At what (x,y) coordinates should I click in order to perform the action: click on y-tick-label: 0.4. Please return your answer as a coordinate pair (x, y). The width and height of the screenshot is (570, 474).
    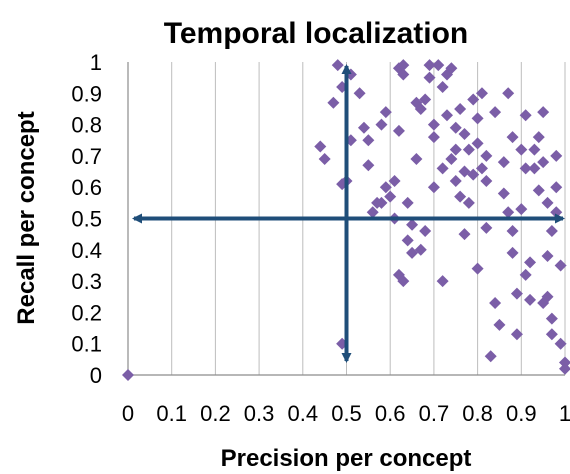
    Looking at the image, I should click on (86, 250).